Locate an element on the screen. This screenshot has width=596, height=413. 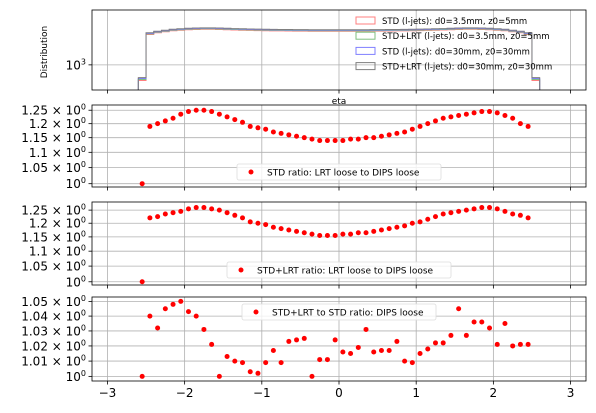
stdlrt-to-std-legend: STD+LRT to STD ratio: DIPS loose is located at coordinates (339, 312).